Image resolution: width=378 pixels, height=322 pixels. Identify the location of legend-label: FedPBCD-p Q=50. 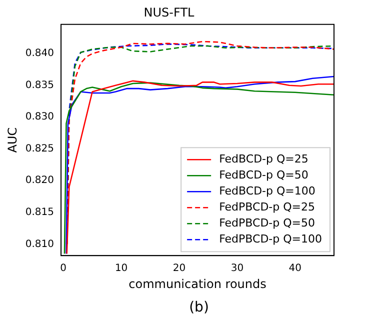
(267, 223).